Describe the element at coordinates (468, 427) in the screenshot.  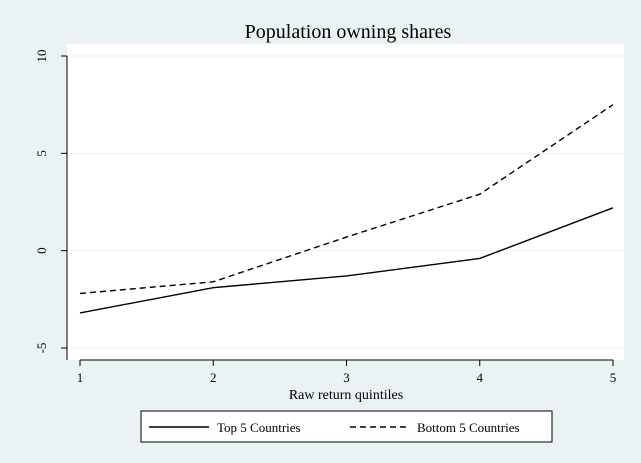
I see `legend-label-1: Bottom 5 Countries` at that location.